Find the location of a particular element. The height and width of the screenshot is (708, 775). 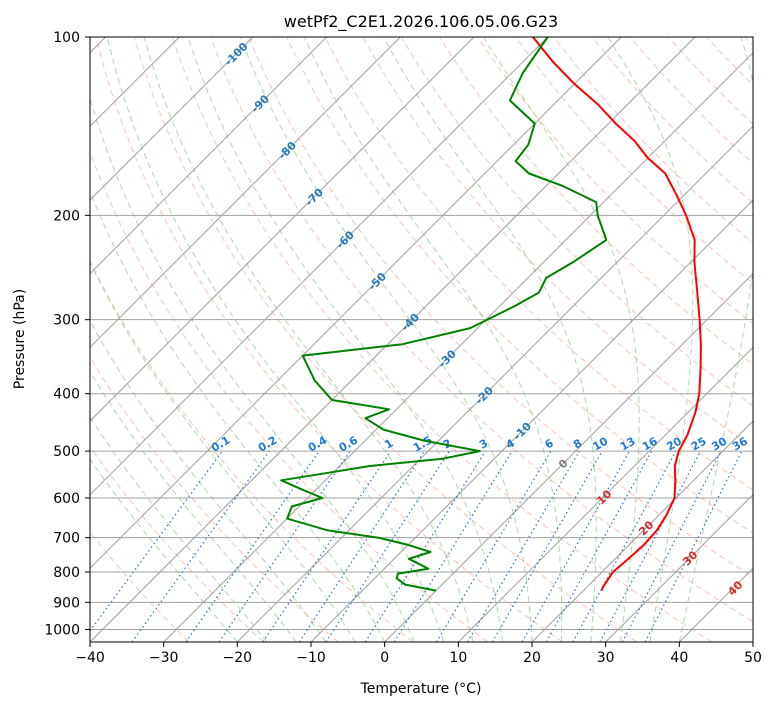

y-tick-label: 200 is located at coordinates (66, 216).